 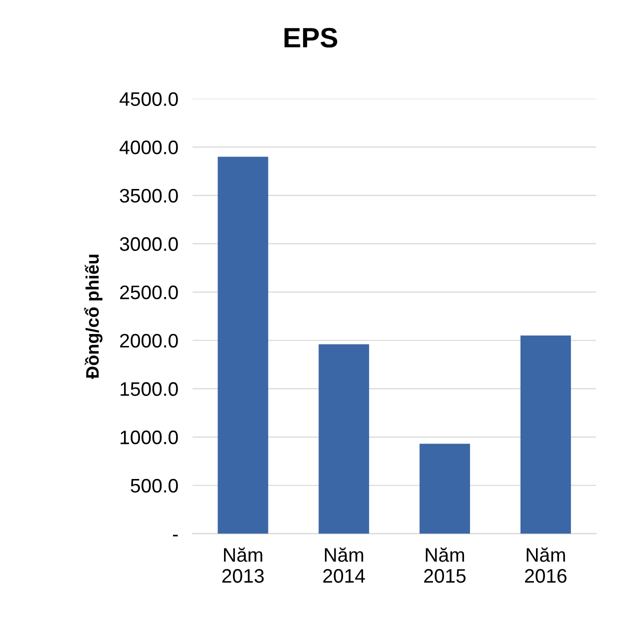 What do you see at coordinates (154, 485) in the screenshot?
I see `y-tick-label: 500.0` at bounding box center [154, 485].